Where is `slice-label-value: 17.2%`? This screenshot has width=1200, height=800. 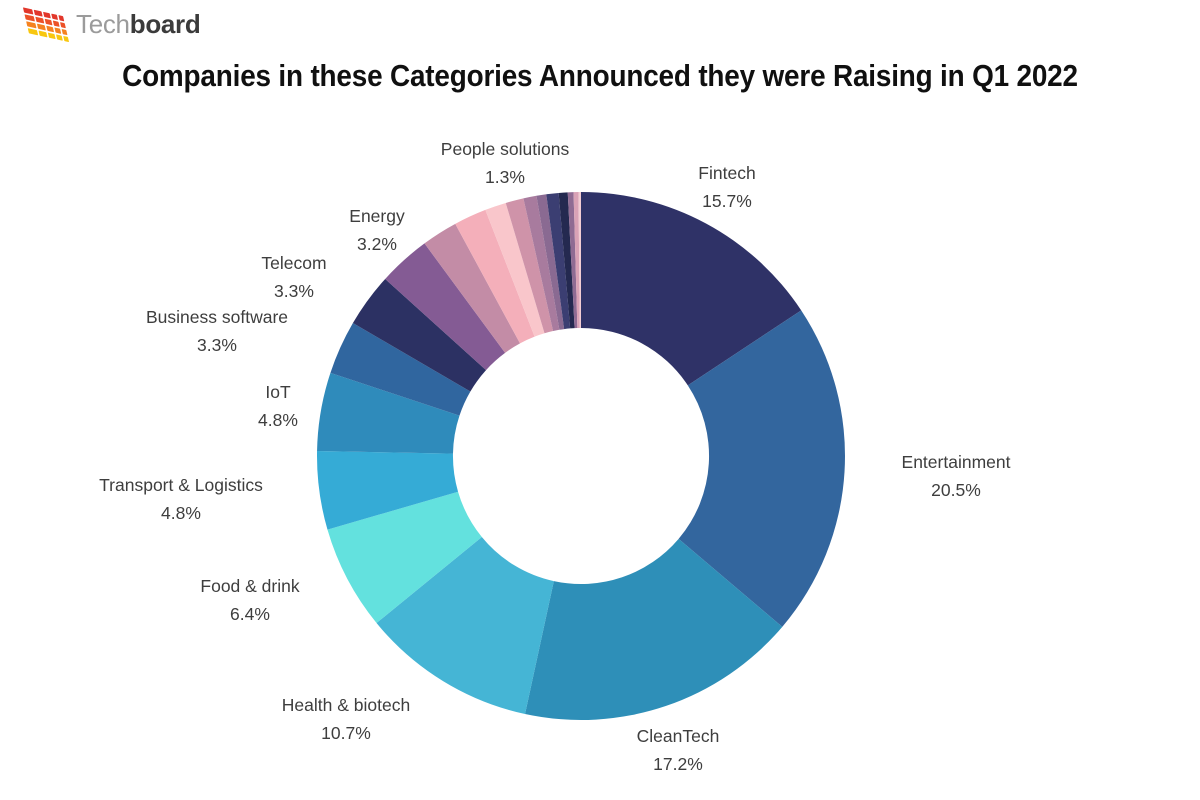
slice-label-value: 17.2% is located at coordinates (678, 764).